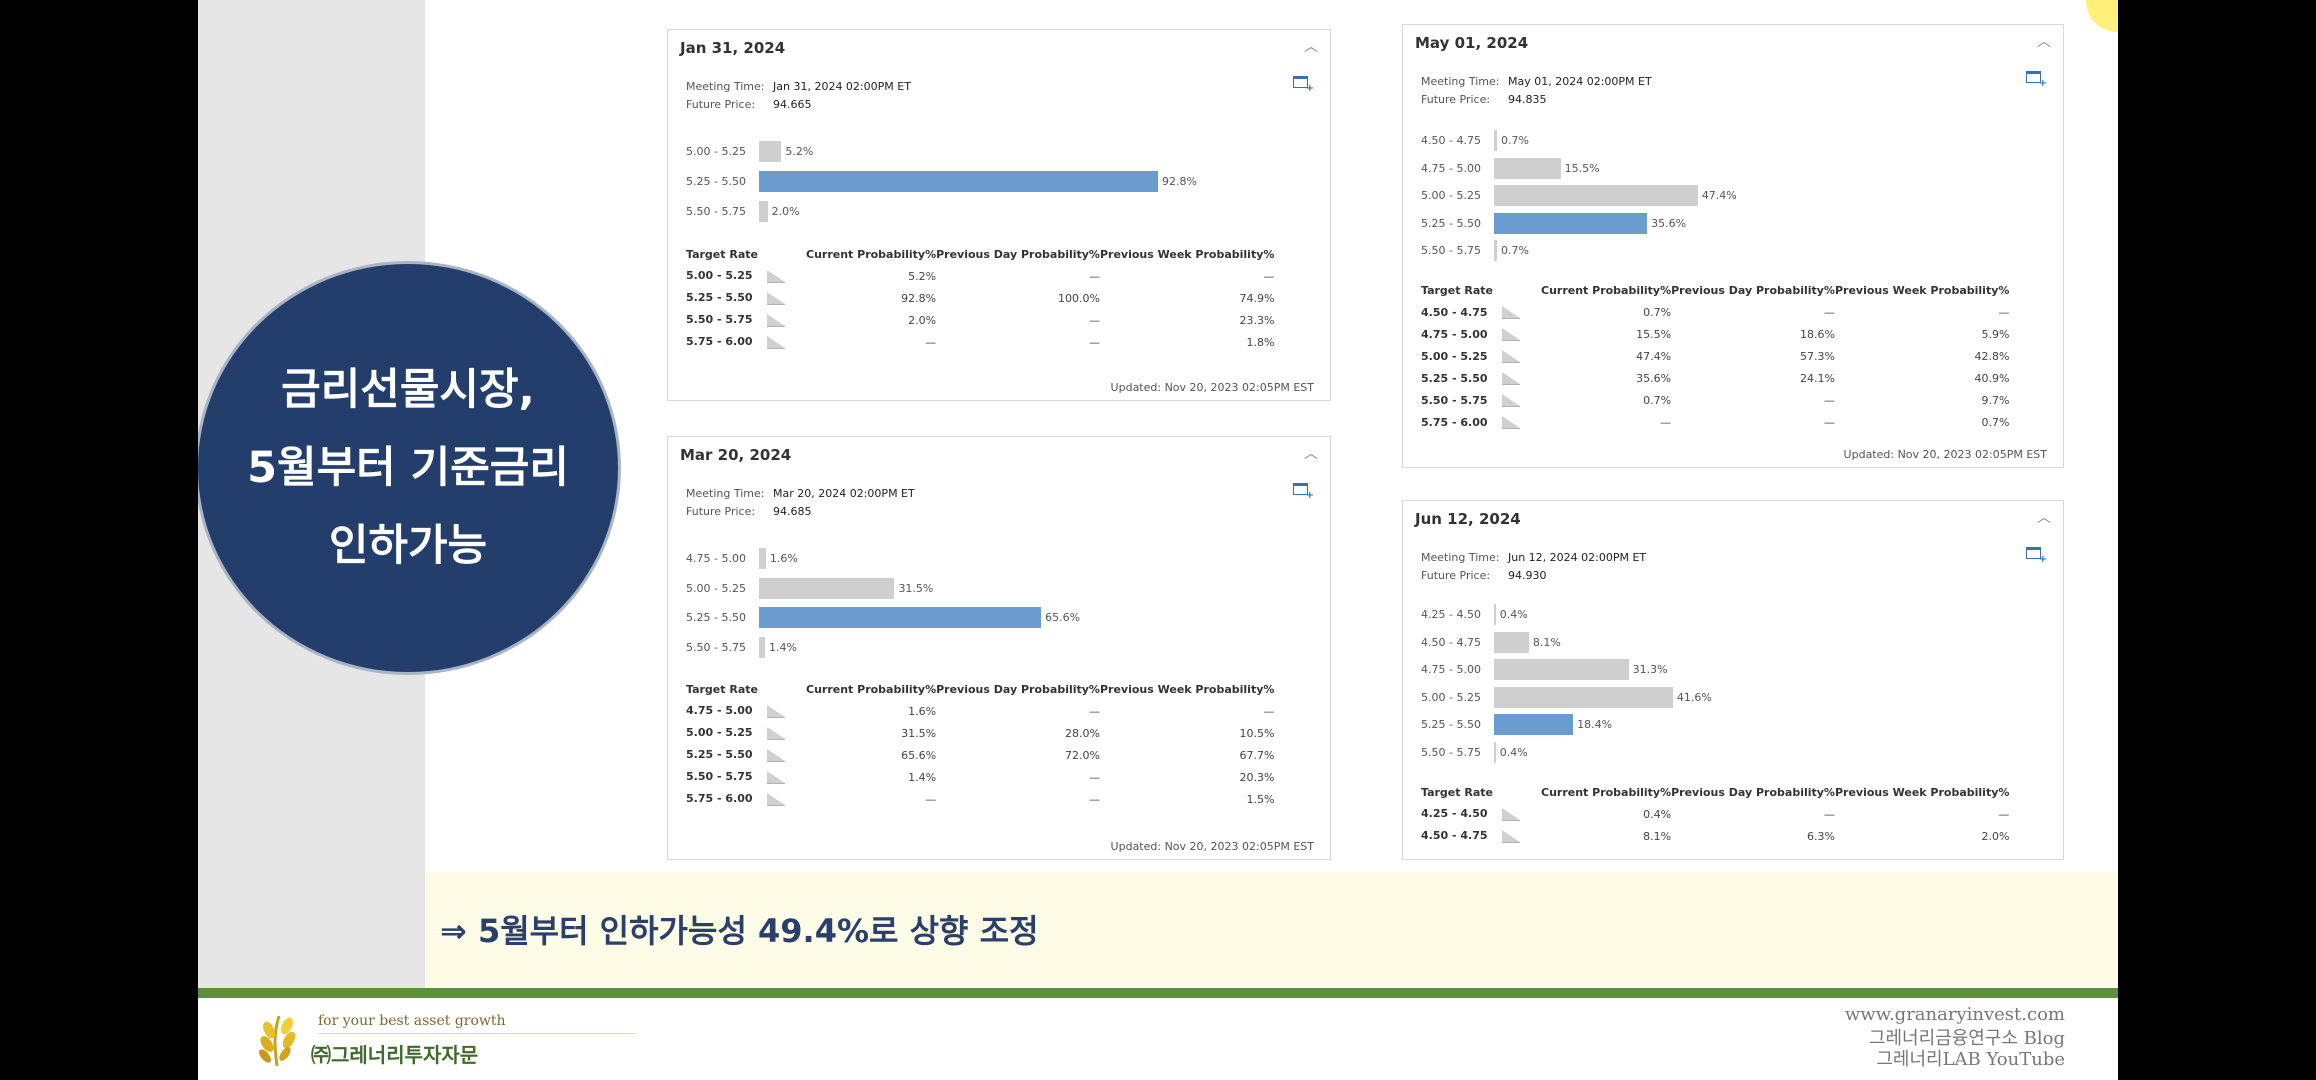 The image size is (2316, 1080). Describe the element at coordinates (1992, 378) in the screenshot. I see `previous-week-probability-cell: 40.9%` at that location.